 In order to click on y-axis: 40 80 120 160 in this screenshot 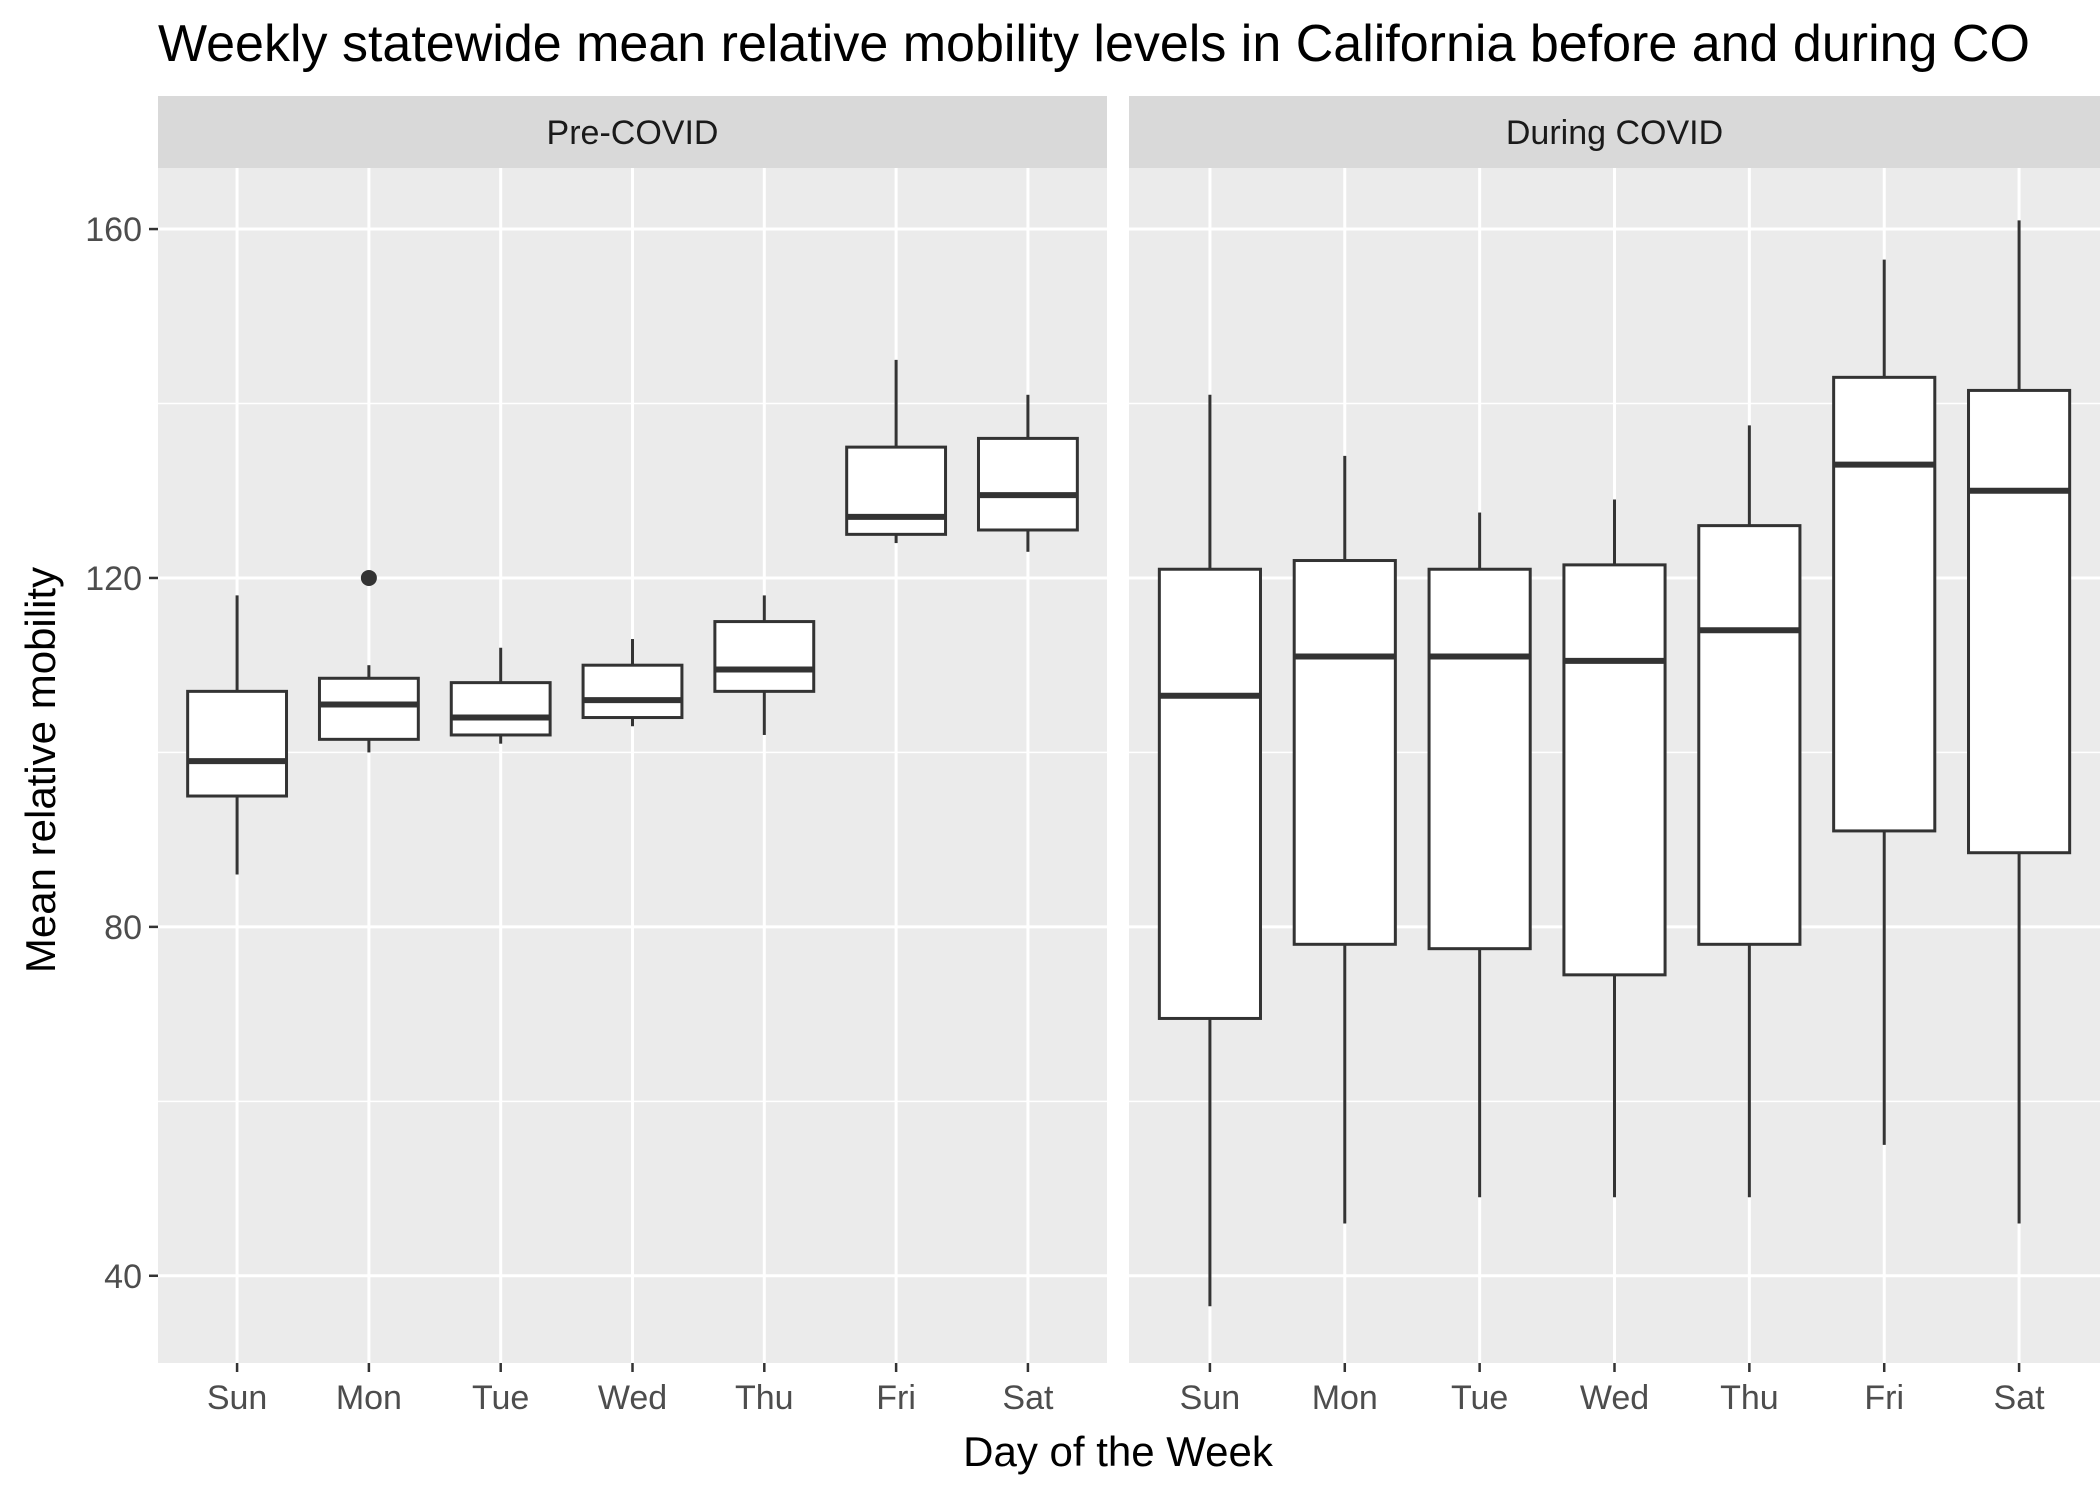, I will do `click(121, 753)`.